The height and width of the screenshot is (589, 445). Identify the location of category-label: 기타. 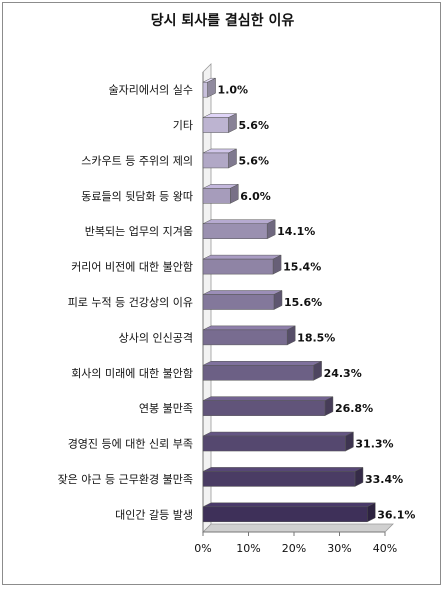
(183, 125).